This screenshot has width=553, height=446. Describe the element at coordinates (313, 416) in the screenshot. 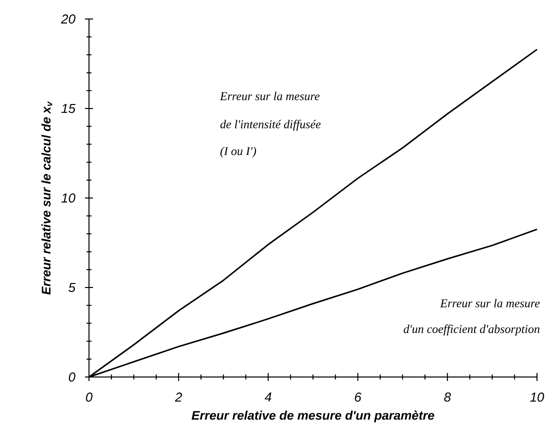

I see `x-axis-title: Erreur relative de mesure d'un paramètre` at that location.